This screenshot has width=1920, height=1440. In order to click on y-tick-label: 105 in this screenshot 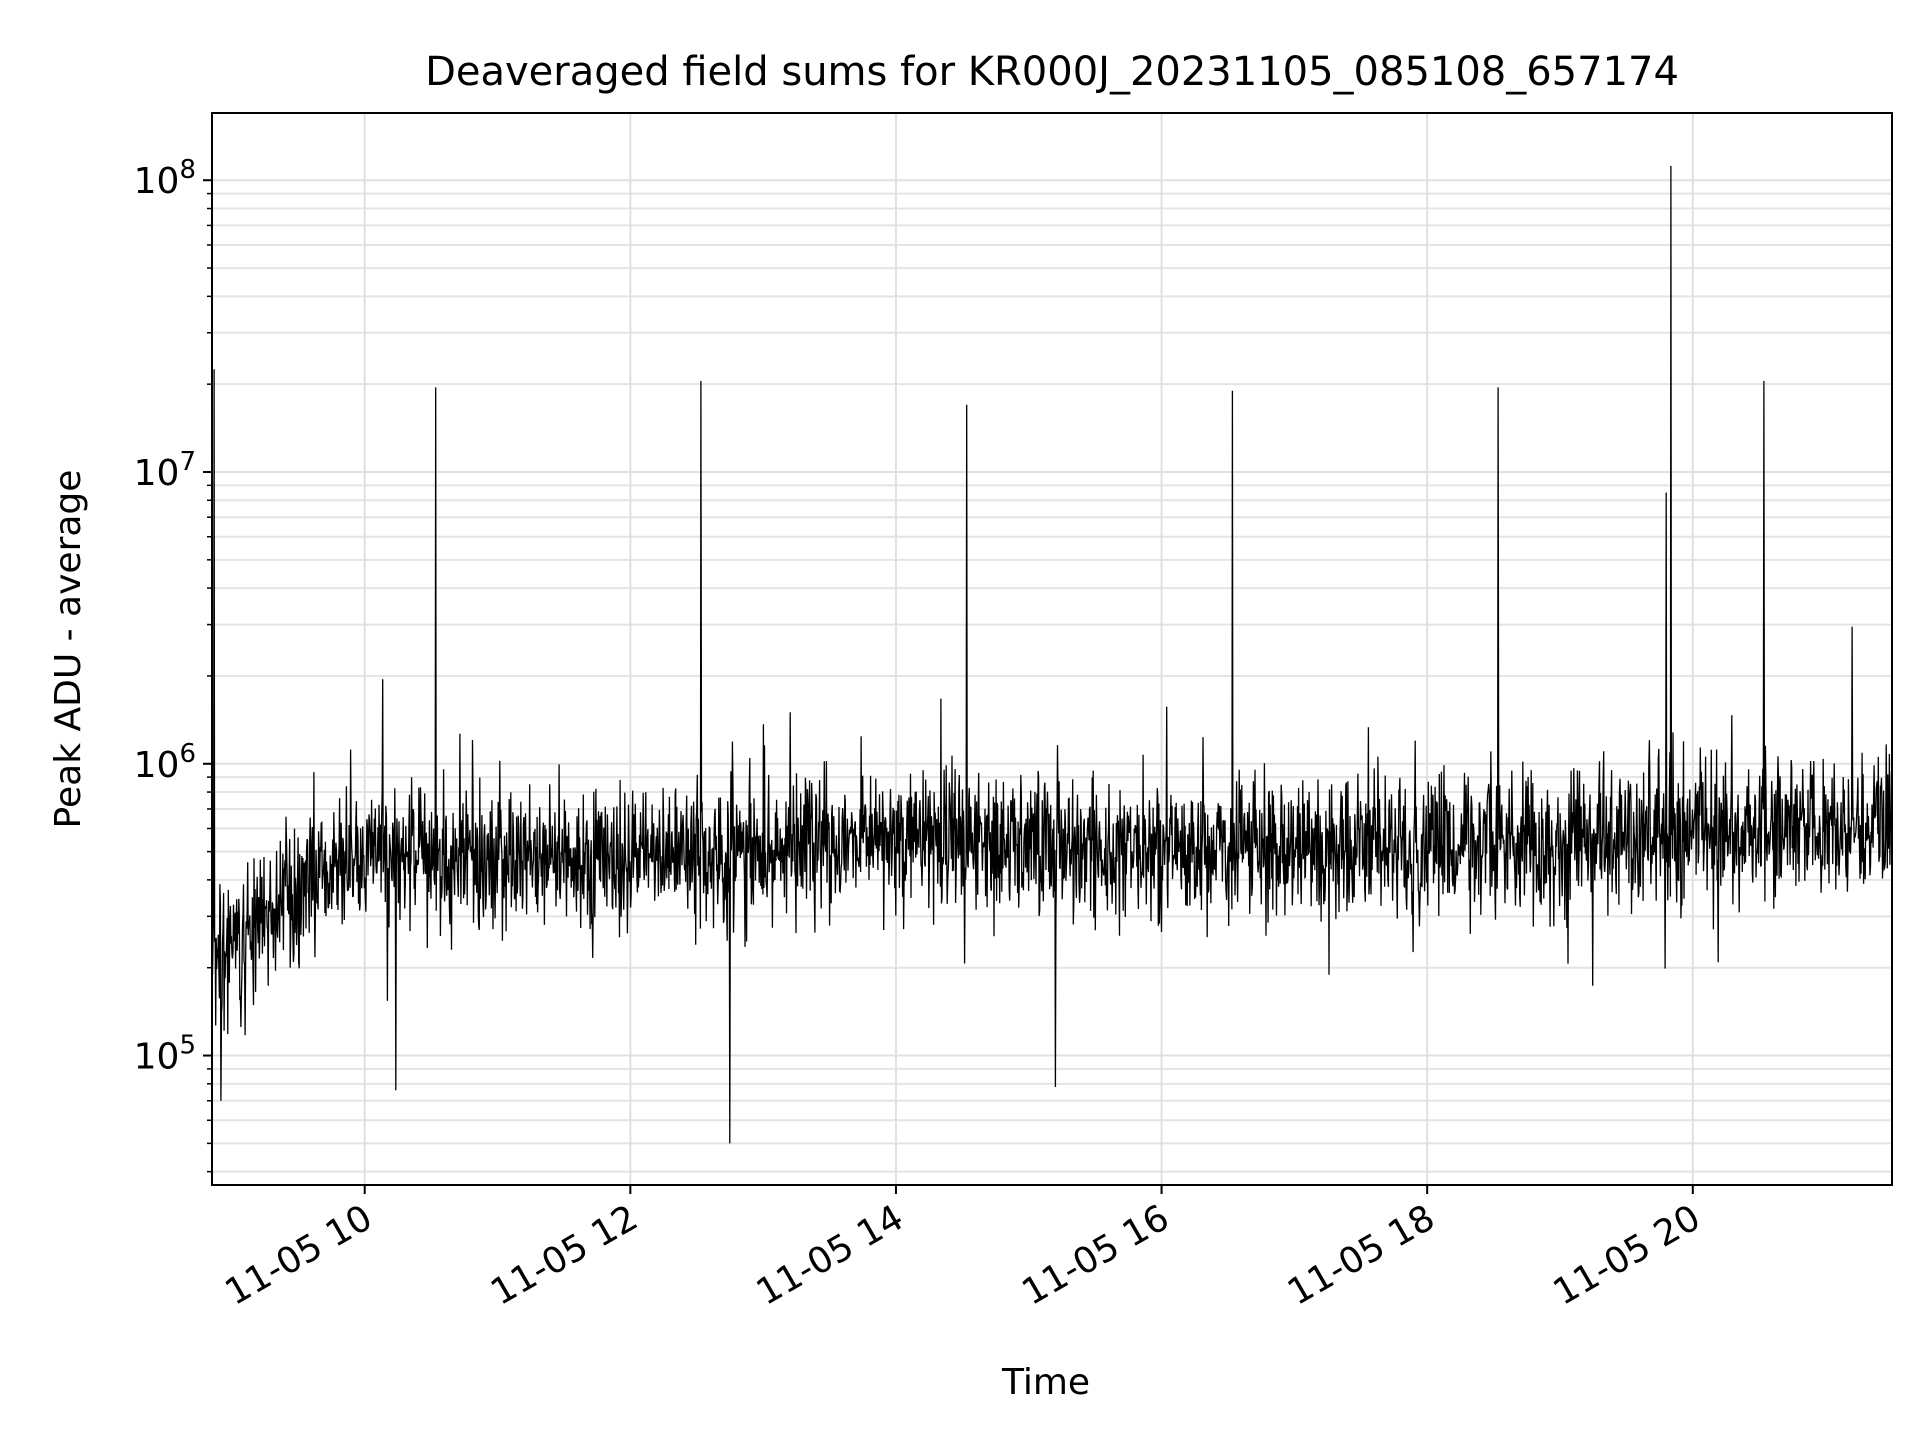, I will do `click(165, 1054)`.